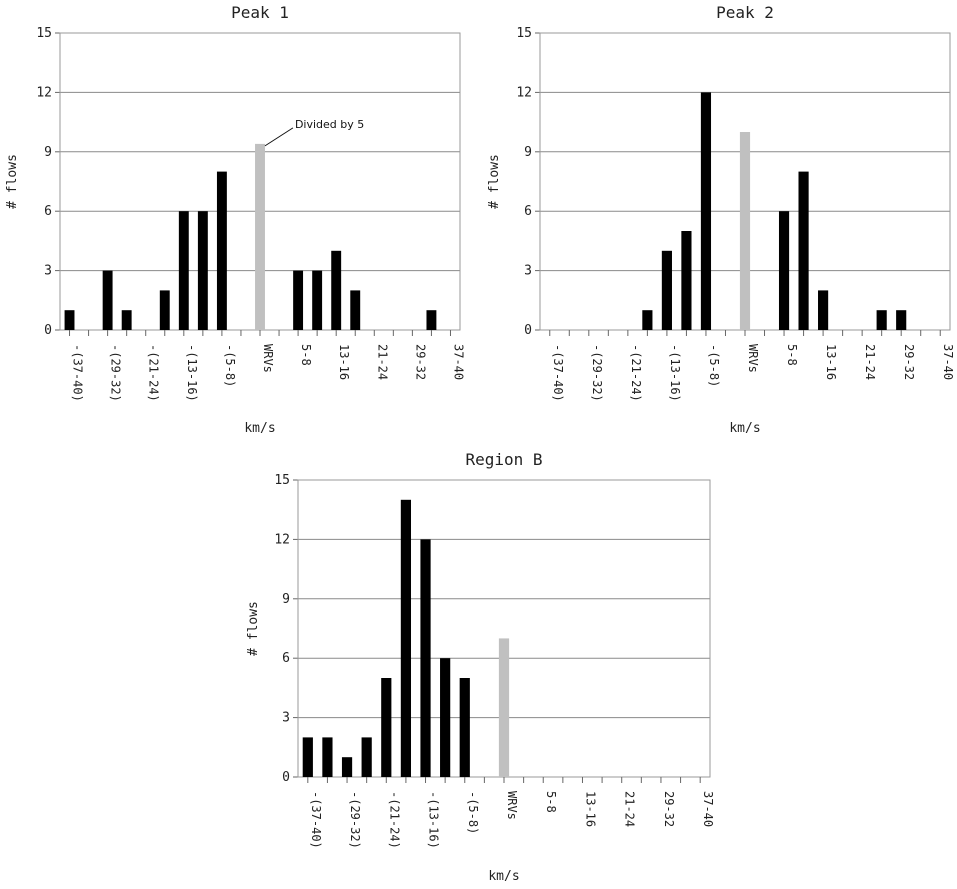  I want to click on chart-title: Peak 1, so click(260, 12).